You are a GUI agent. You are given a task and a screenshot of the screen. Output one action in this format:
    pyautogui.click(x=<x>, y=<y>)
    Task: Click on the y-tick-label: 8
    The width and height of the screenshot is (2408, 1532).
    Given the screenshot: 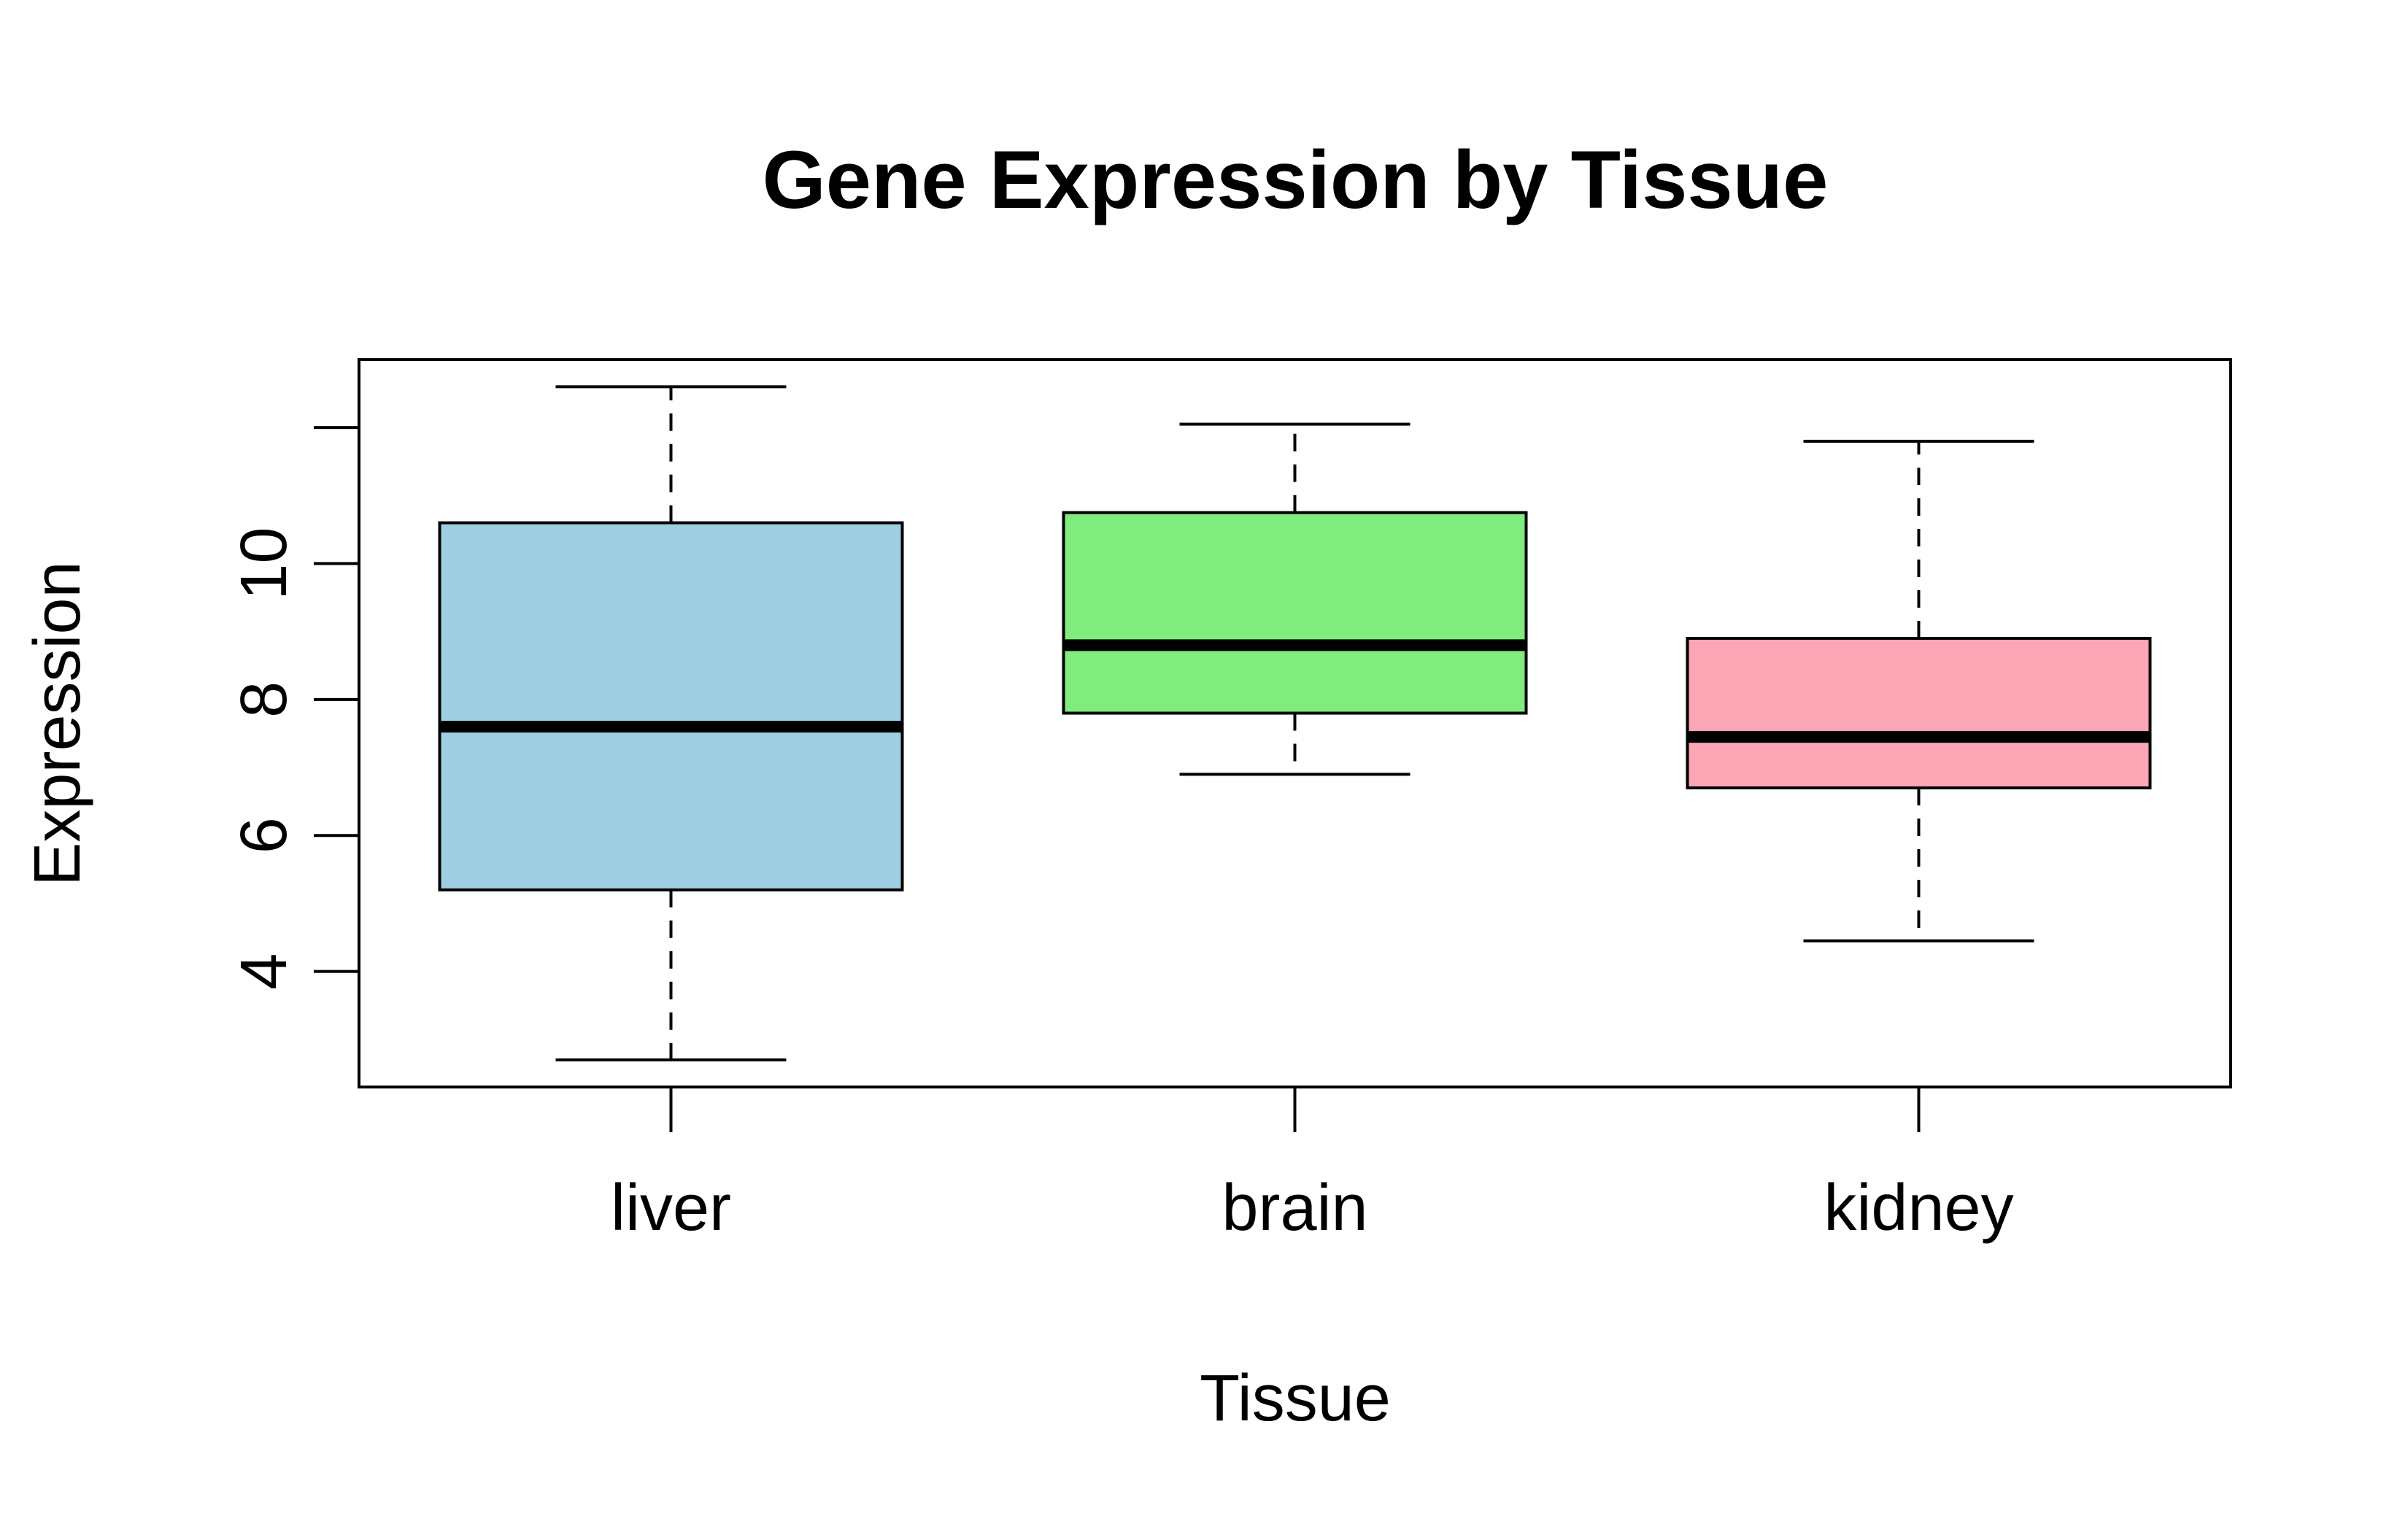 What is the action you would take?
    pyautogui.click(x=264, y=700)
    